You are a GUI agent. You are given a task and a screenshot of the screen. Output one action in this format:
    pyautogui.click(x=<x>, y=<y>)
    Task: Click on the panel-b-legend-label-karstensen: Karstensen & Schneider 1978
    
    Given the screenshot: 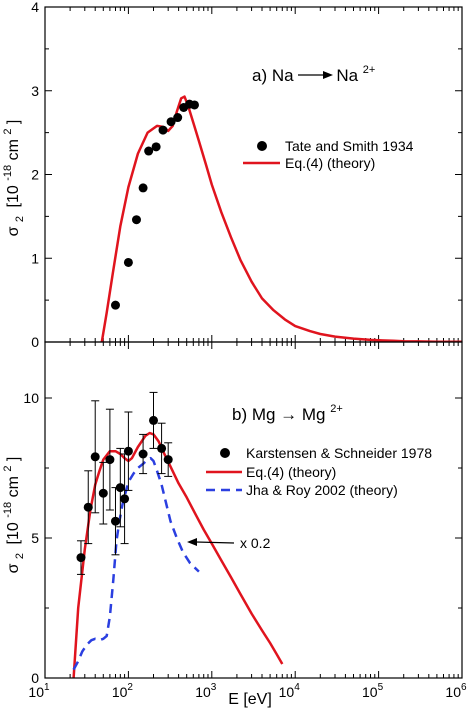 What is the action you would take?
    pyautogui.click(x=339, y=453)
    